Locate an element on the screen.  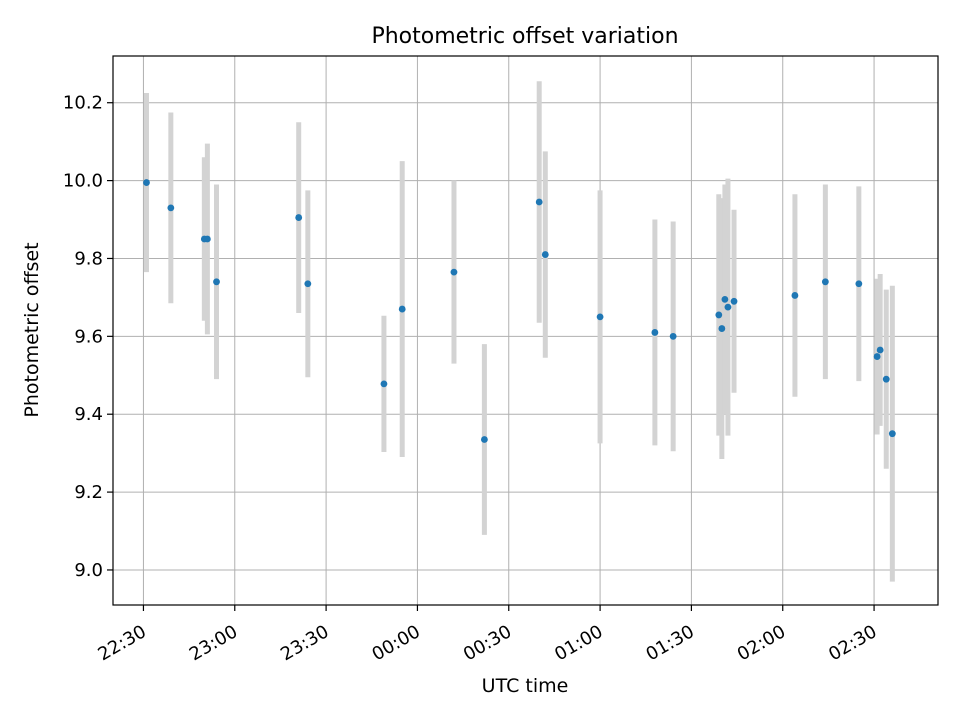
y-tick-label: 10.0 is located at coordinates (83, 181).